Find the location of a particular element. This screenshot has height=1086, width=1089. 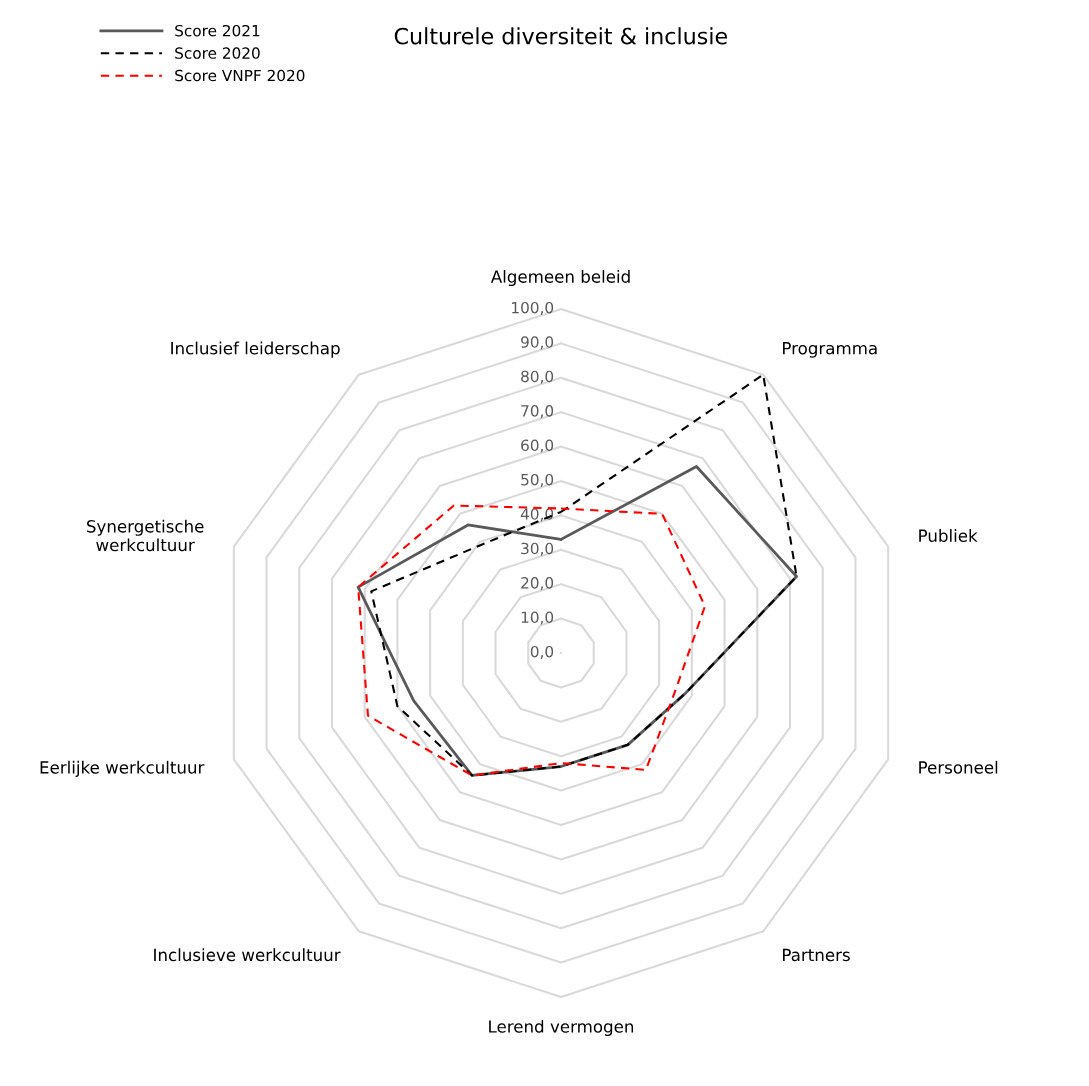

y-tick-label: 100,0 is located at coordinates (533, 308).